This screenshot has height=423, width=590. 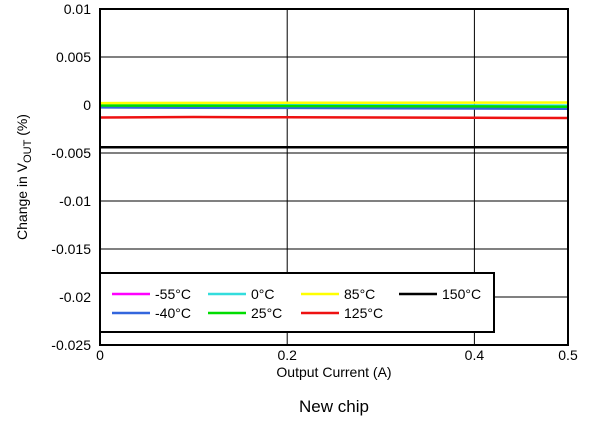 What do you see at coordinates (334, 125) in the screenshot?
I see `series-layer` at bounding box center [334, 125].